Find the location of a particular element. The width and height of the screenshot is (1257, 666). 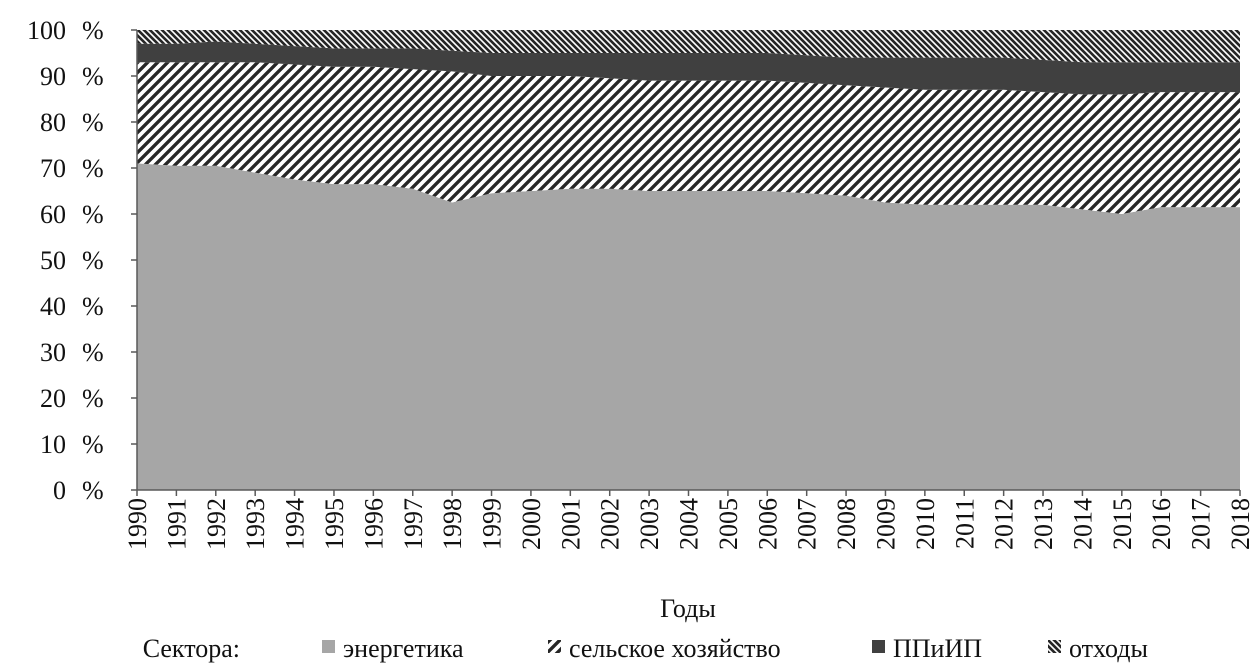

x-tick-label: 1990 is located at coordinates (137, 524).